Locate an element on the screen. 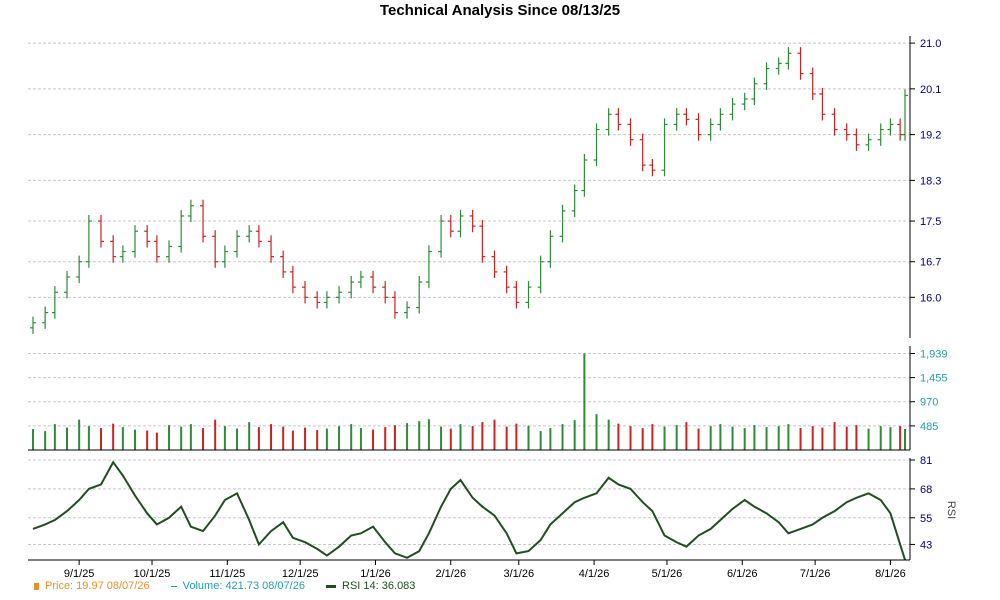 This screenshot has width=1000, height=600. x-tick-label: 6/1/26 is located at coordinates (742, 574).